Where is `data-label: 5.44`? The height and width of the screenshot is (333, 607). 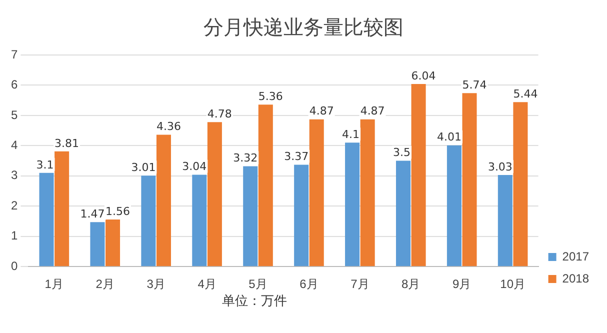 data-label: 5.44 is located at coordinates (525, 94).